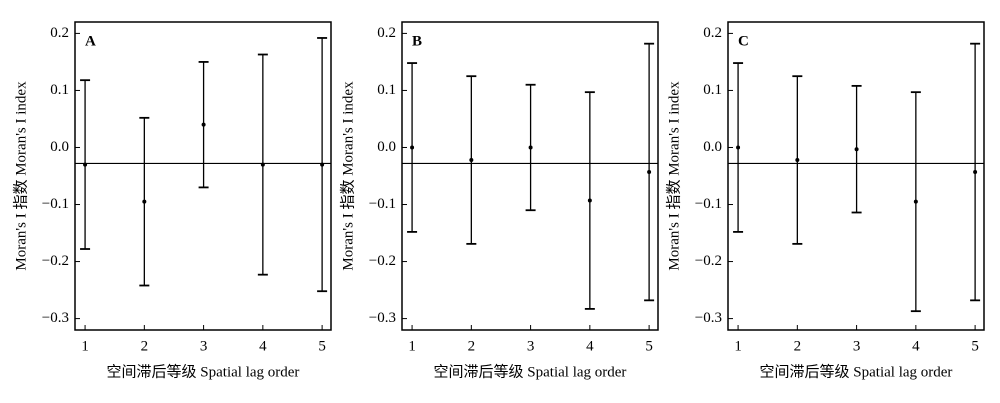  I want to click on panel-label: A, so click(90, 41).